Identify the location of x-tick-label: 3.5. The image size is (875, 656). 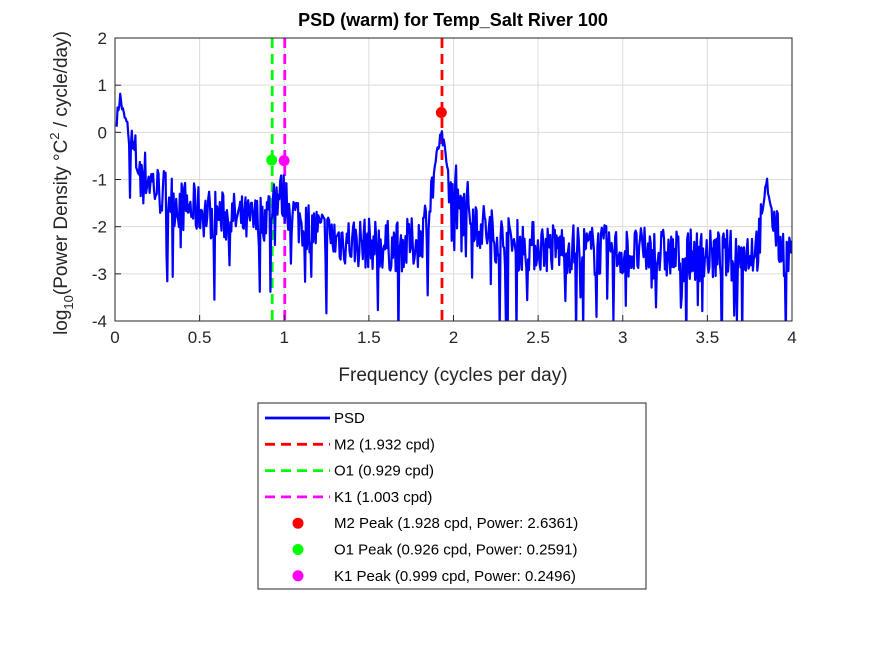
(708, 337).